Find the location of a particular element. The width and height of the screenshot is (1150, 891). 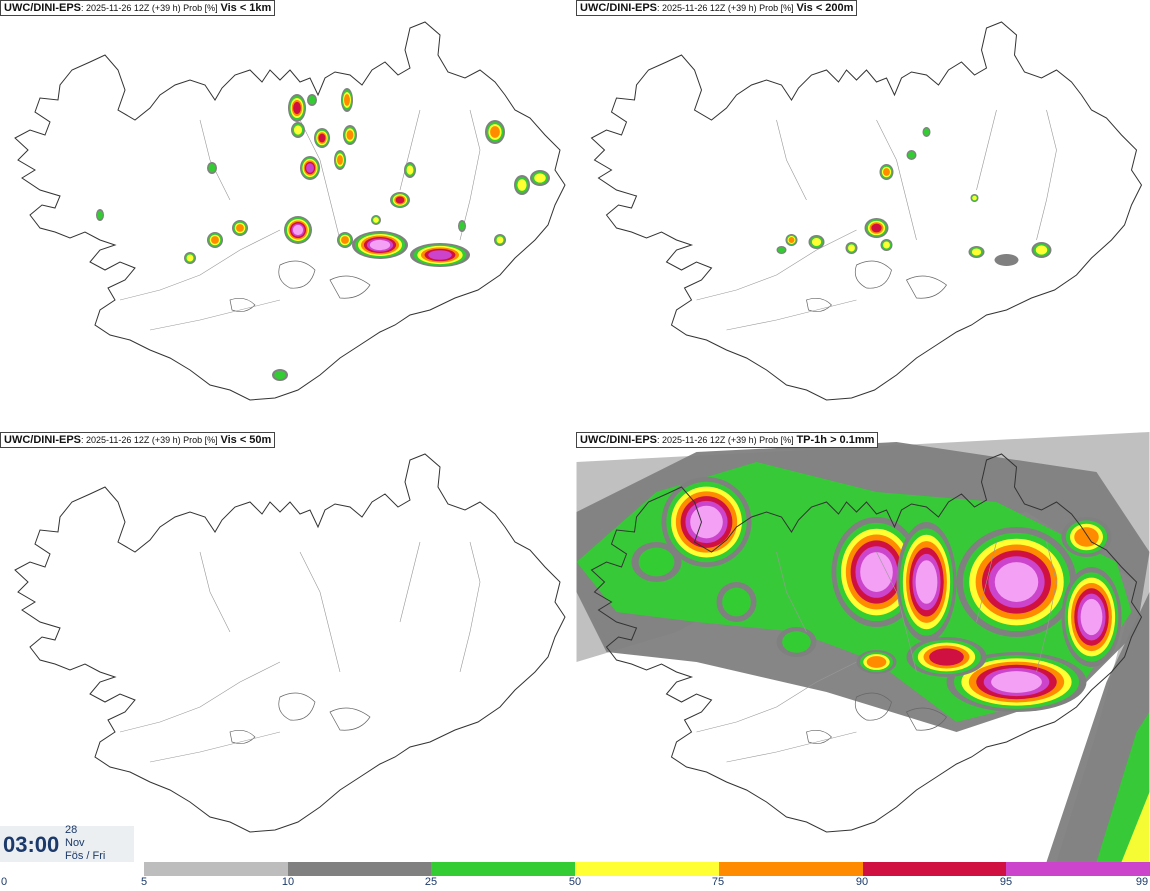

colorbar-tick: 0 is located at coordinates (4, 882).